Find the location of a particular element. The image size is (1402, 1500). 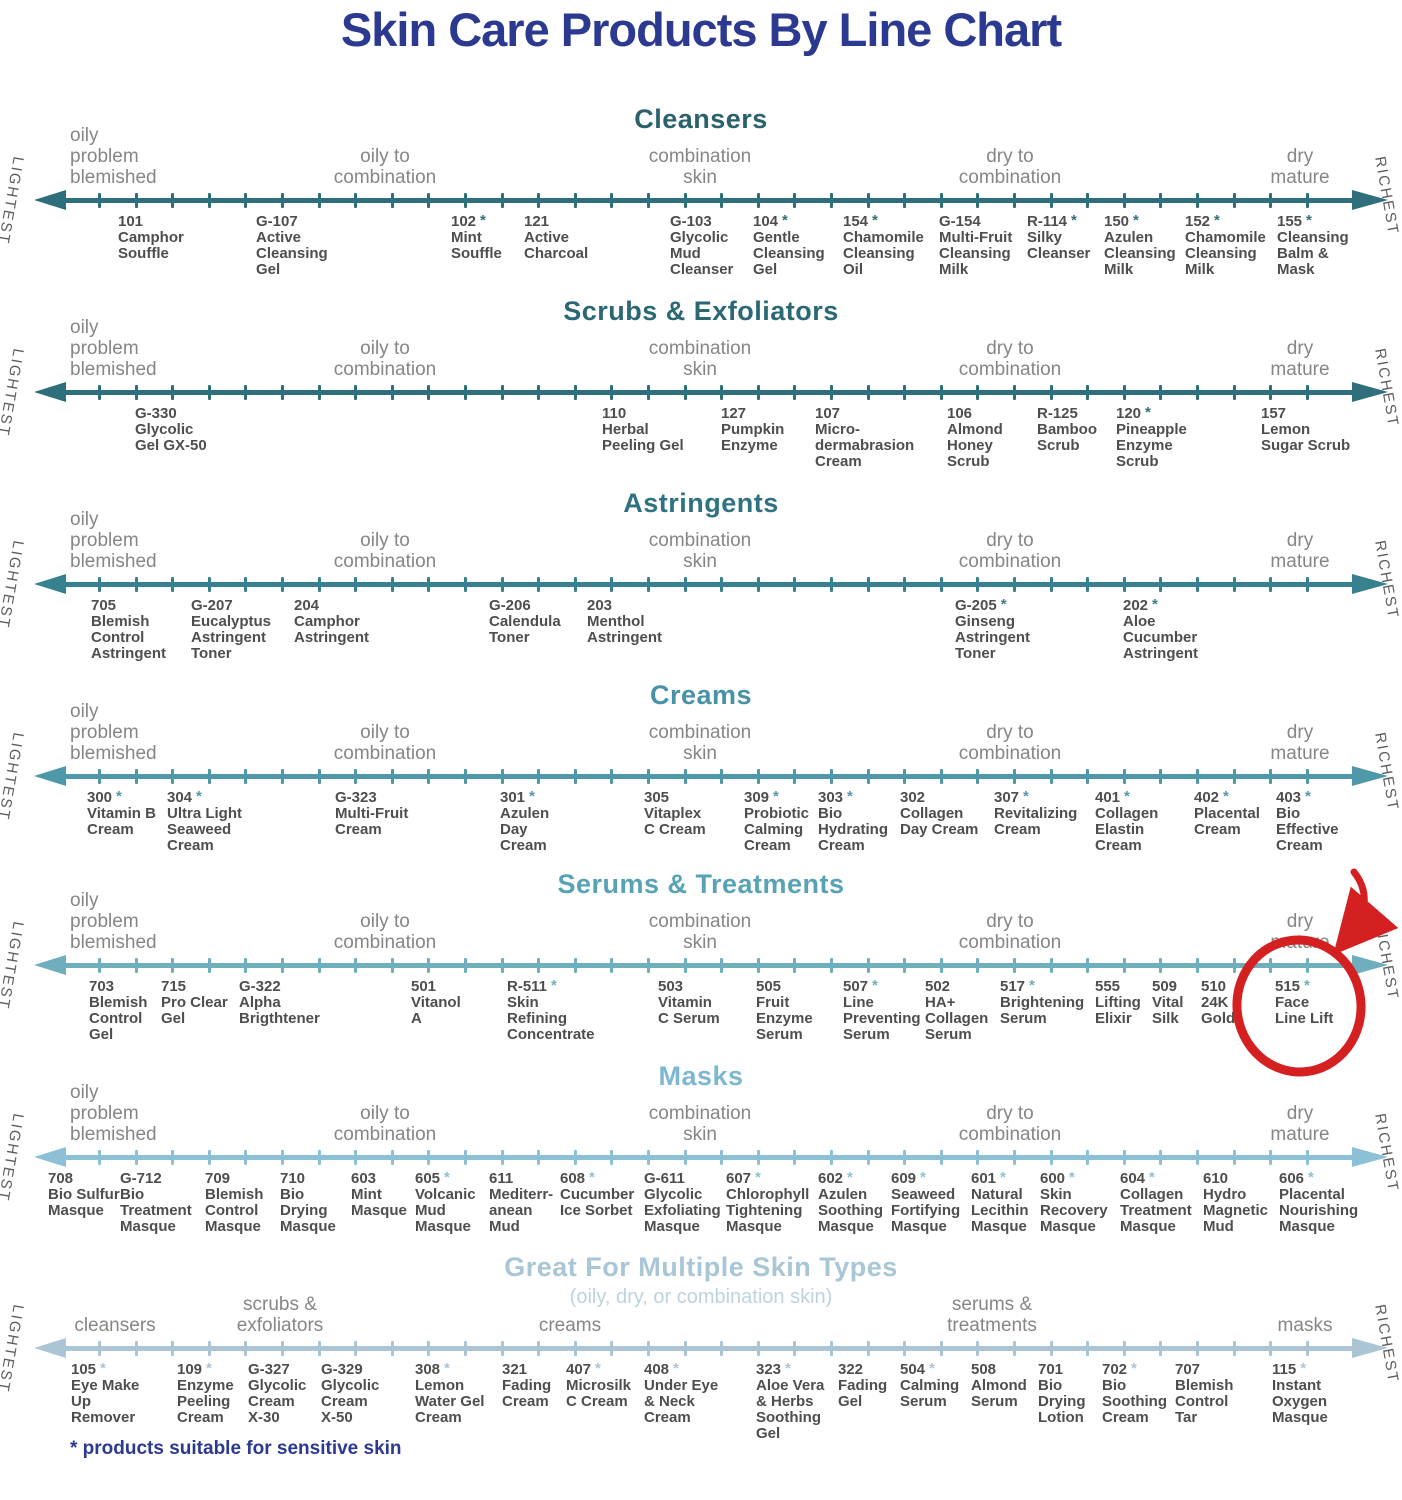

product-label: 504 * Calming Serum is located at coordinates (930, 1385).